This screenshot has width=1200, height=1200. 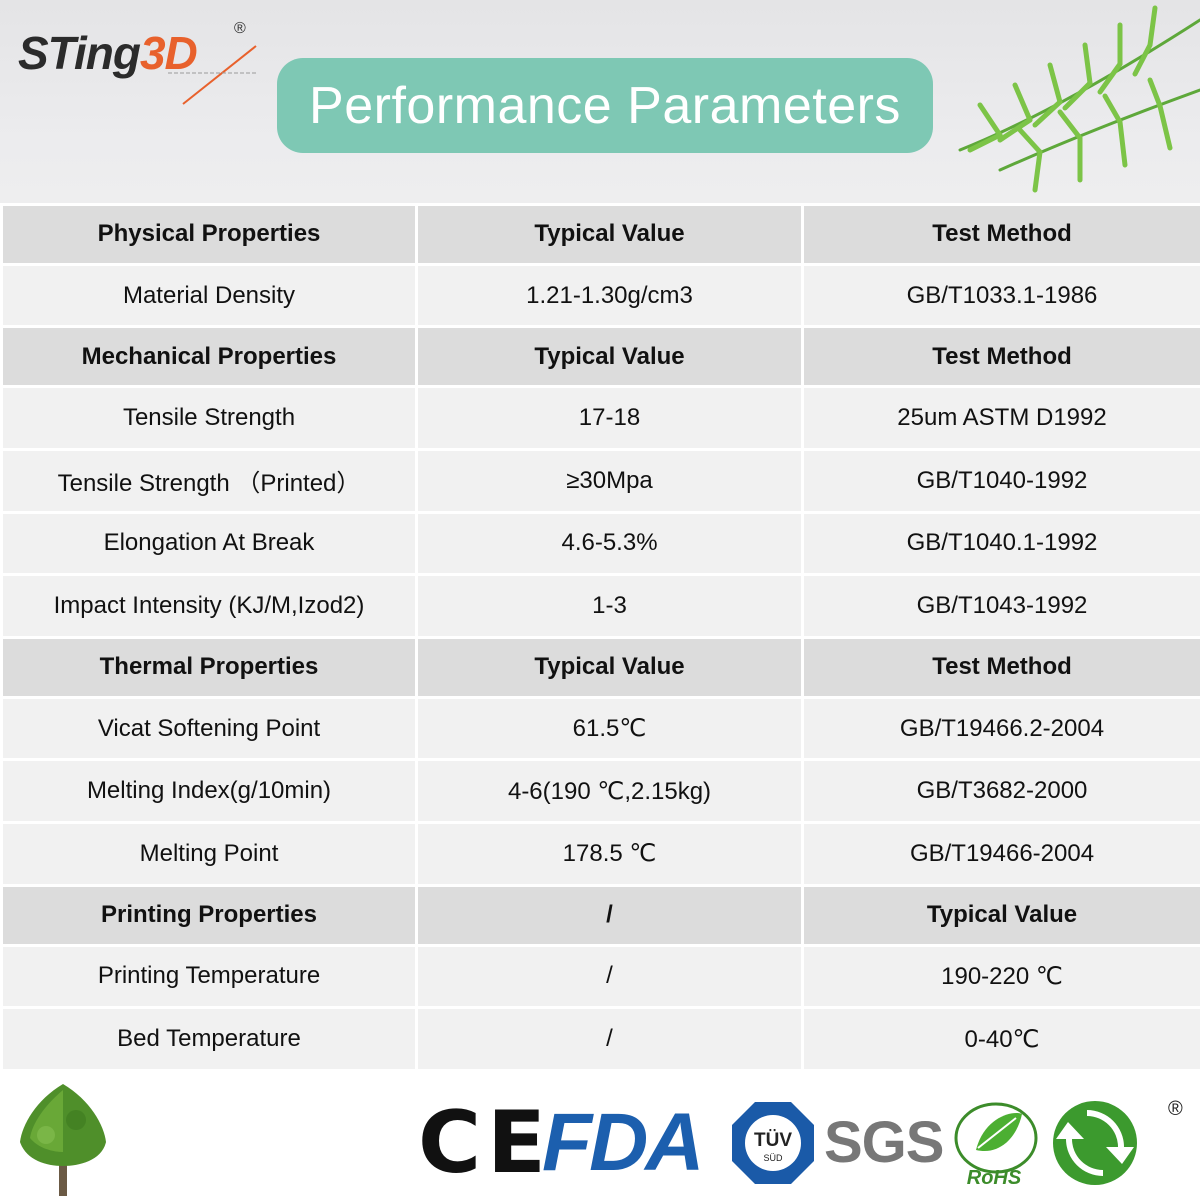 What do you see at coordinates (209, 1039) in the screenshot?
I see `property-cell: Bed Temperature` at bounding box center [209, 1039].